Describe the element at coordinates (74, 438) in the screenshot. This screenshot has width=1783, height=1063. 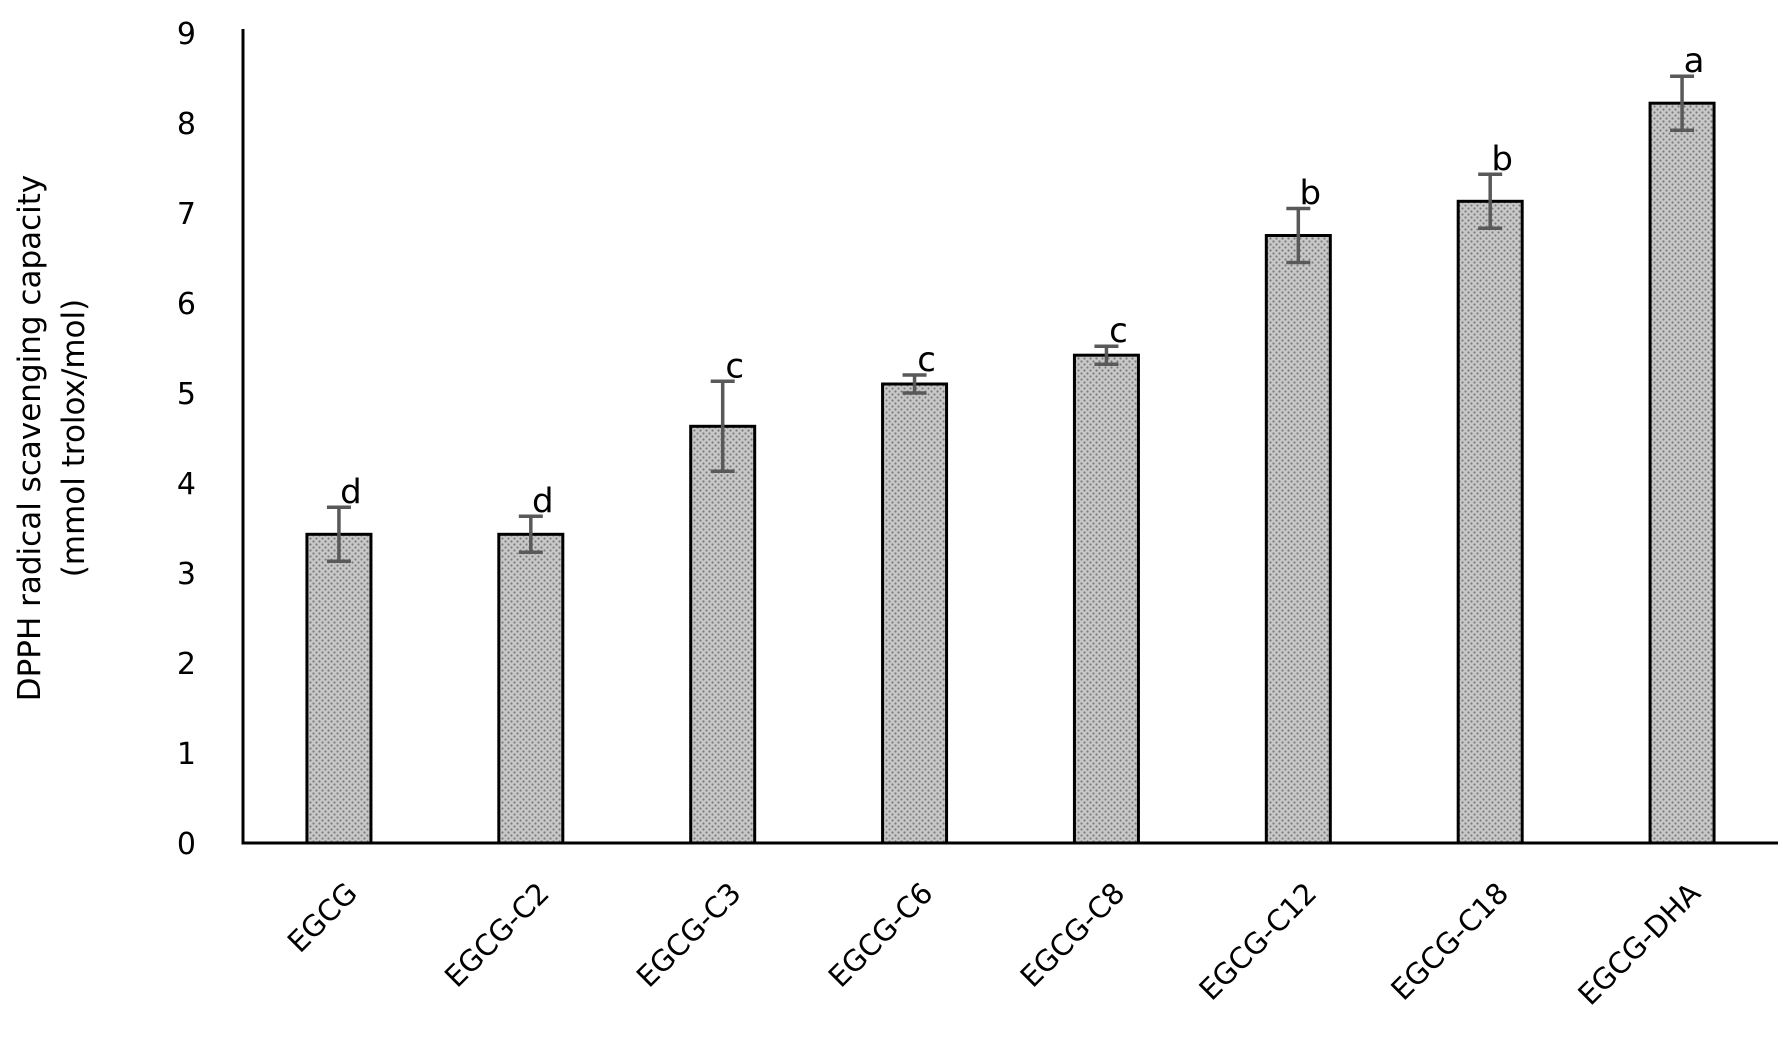
I see `y-axis-title-line-2: (mmol trolox/mol)` at that location.